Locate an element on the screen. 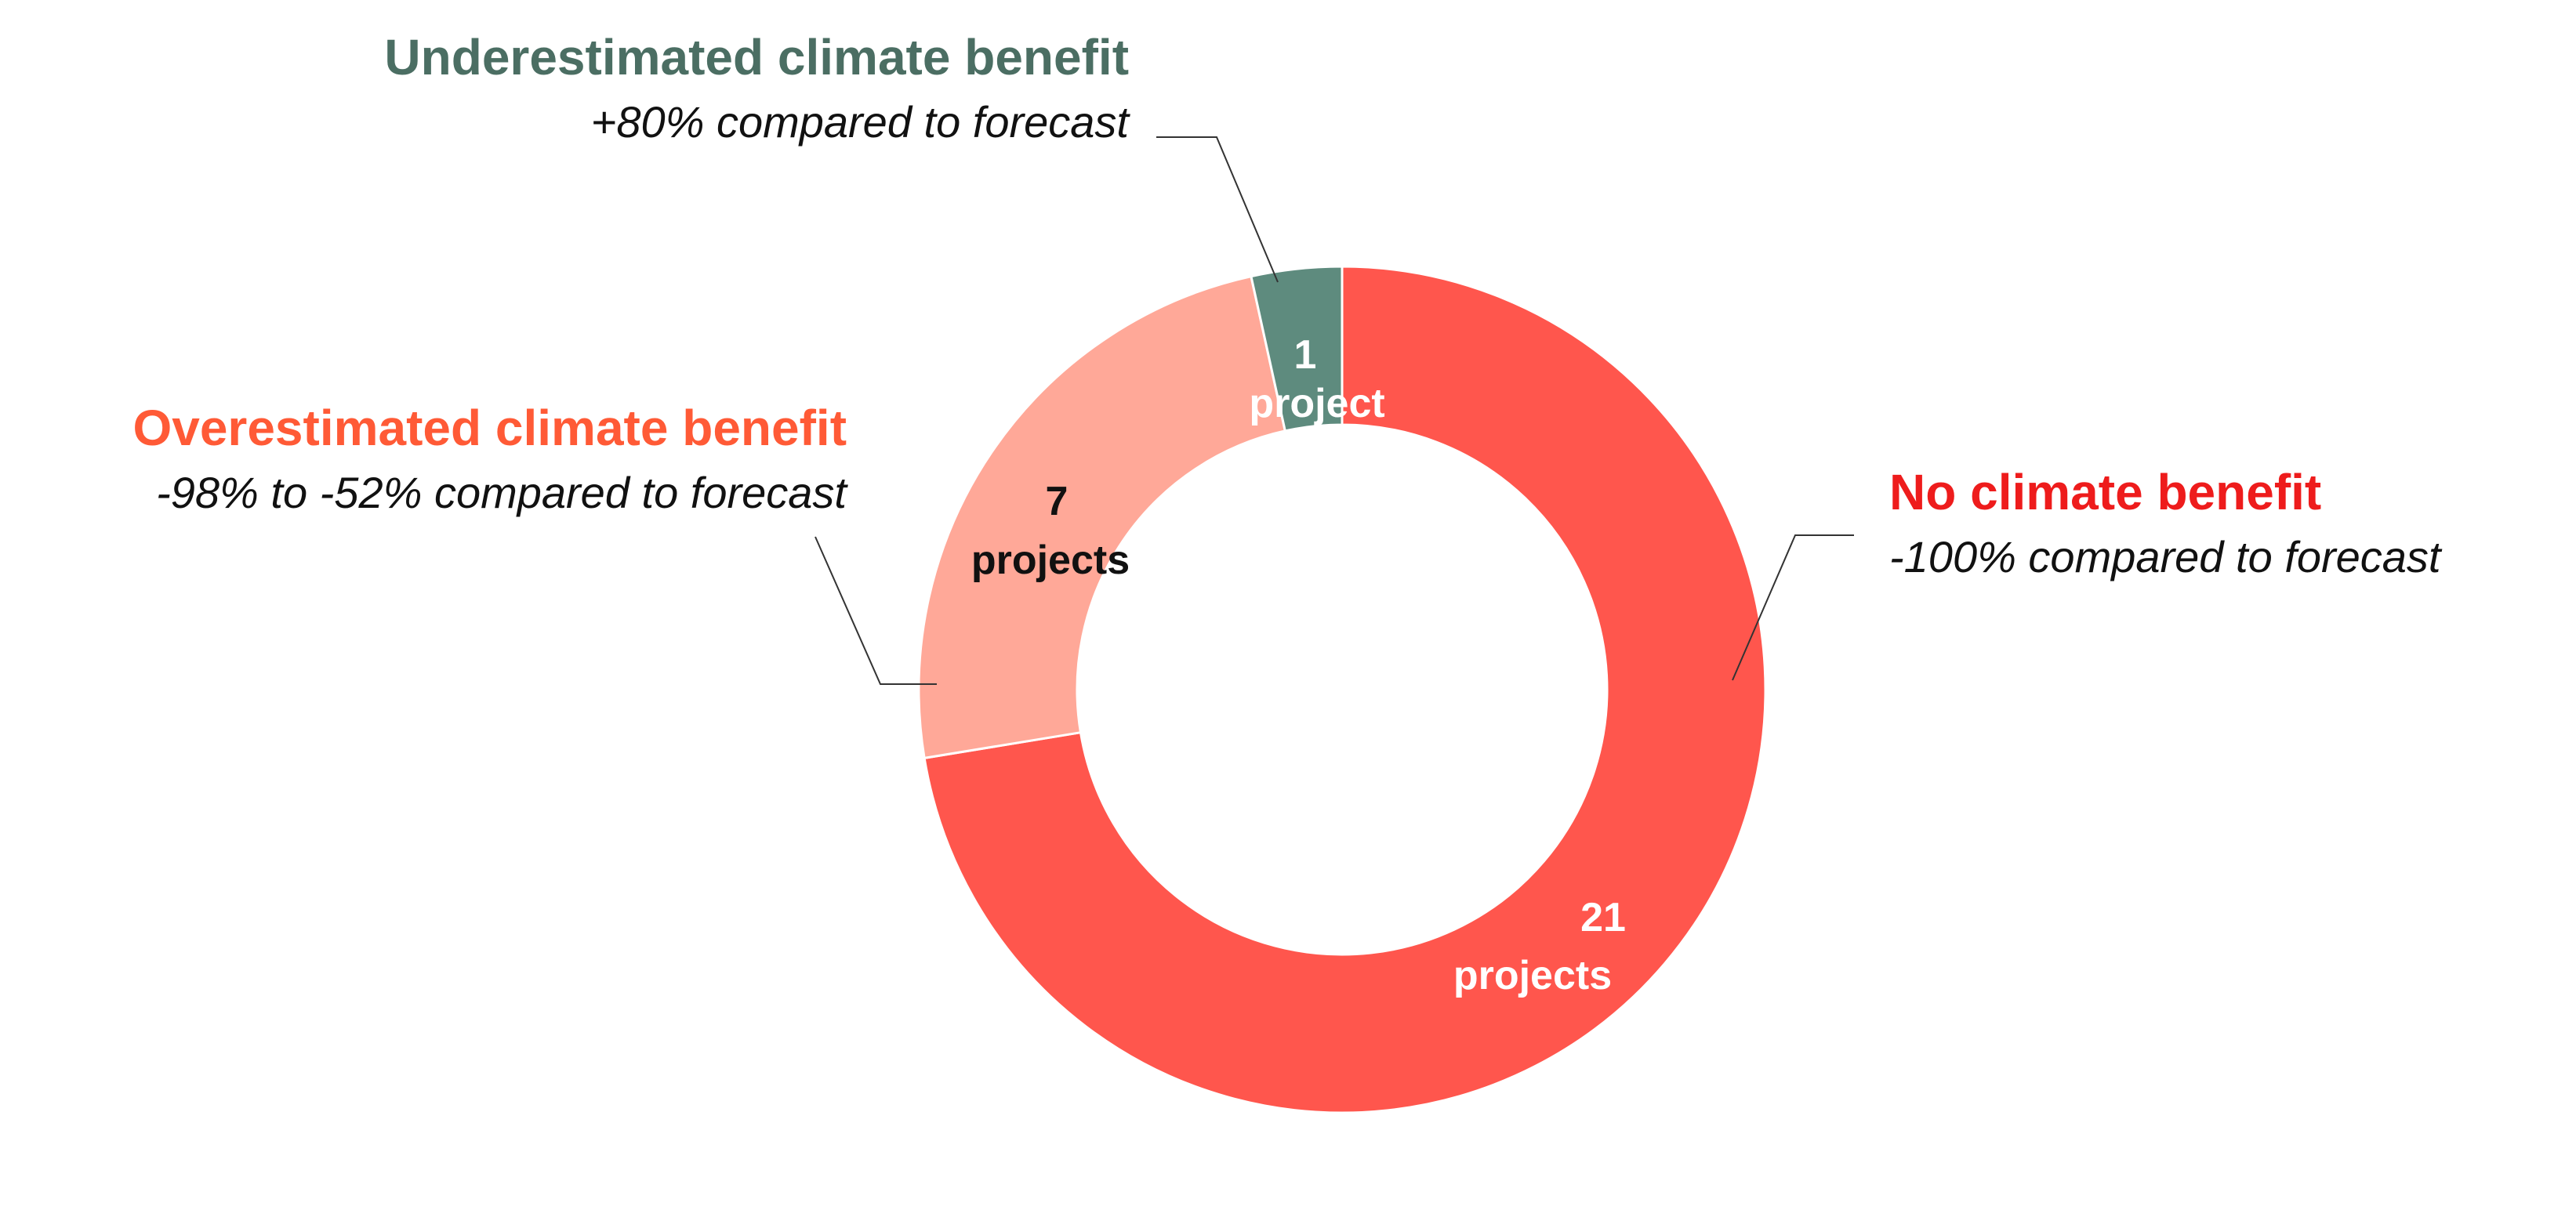 Image resolution: width=2576 pixels, height=1217 pixels. annotation-subtitle-no-benefit: -100% compared to forecast is located at coordinates (2166, 556).